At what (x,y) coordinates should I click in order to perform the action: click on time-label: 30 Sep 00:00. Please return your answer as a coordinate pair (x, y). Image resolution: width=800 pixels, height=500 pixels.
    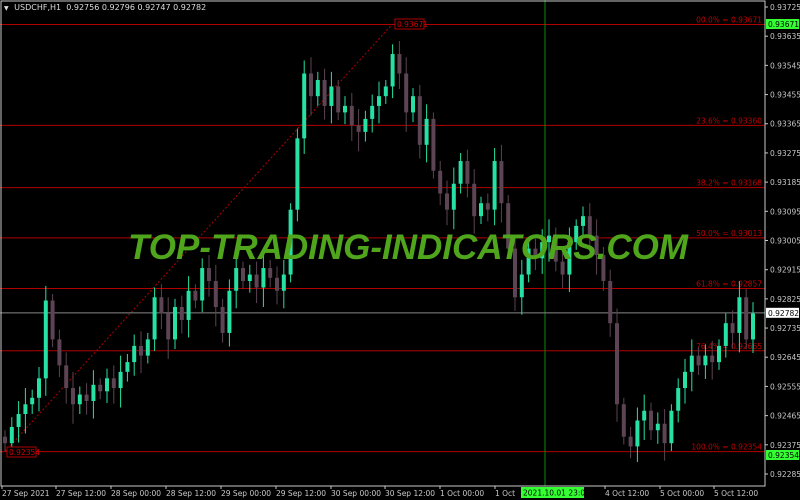
    Looking at the image, I should click on (356, 493).